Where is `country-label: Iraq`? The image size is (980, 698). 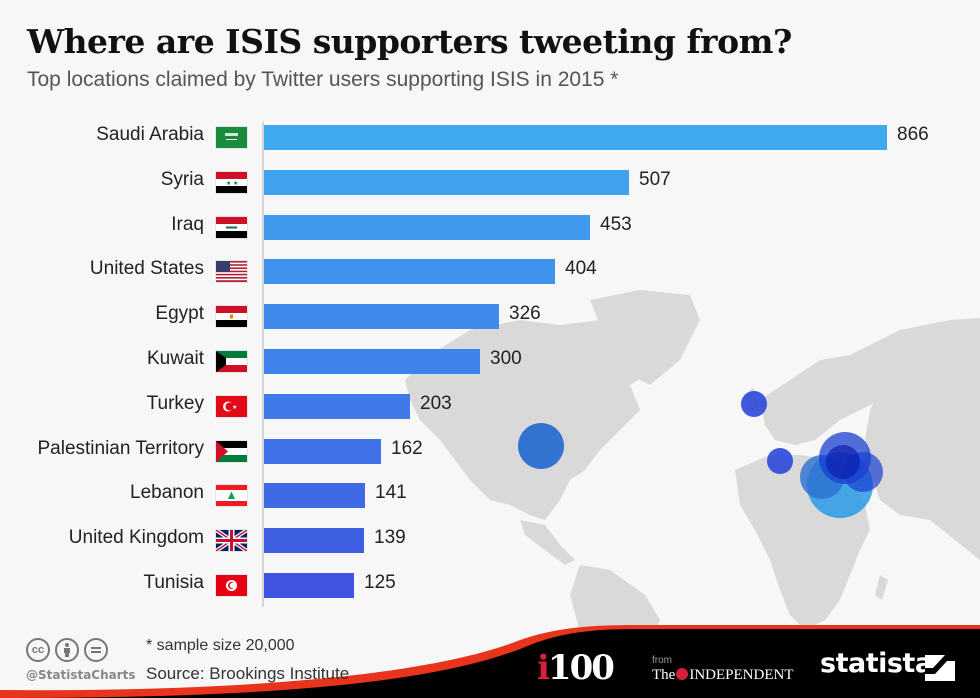
country-label: Iraq is located at coordinates (187, 224).